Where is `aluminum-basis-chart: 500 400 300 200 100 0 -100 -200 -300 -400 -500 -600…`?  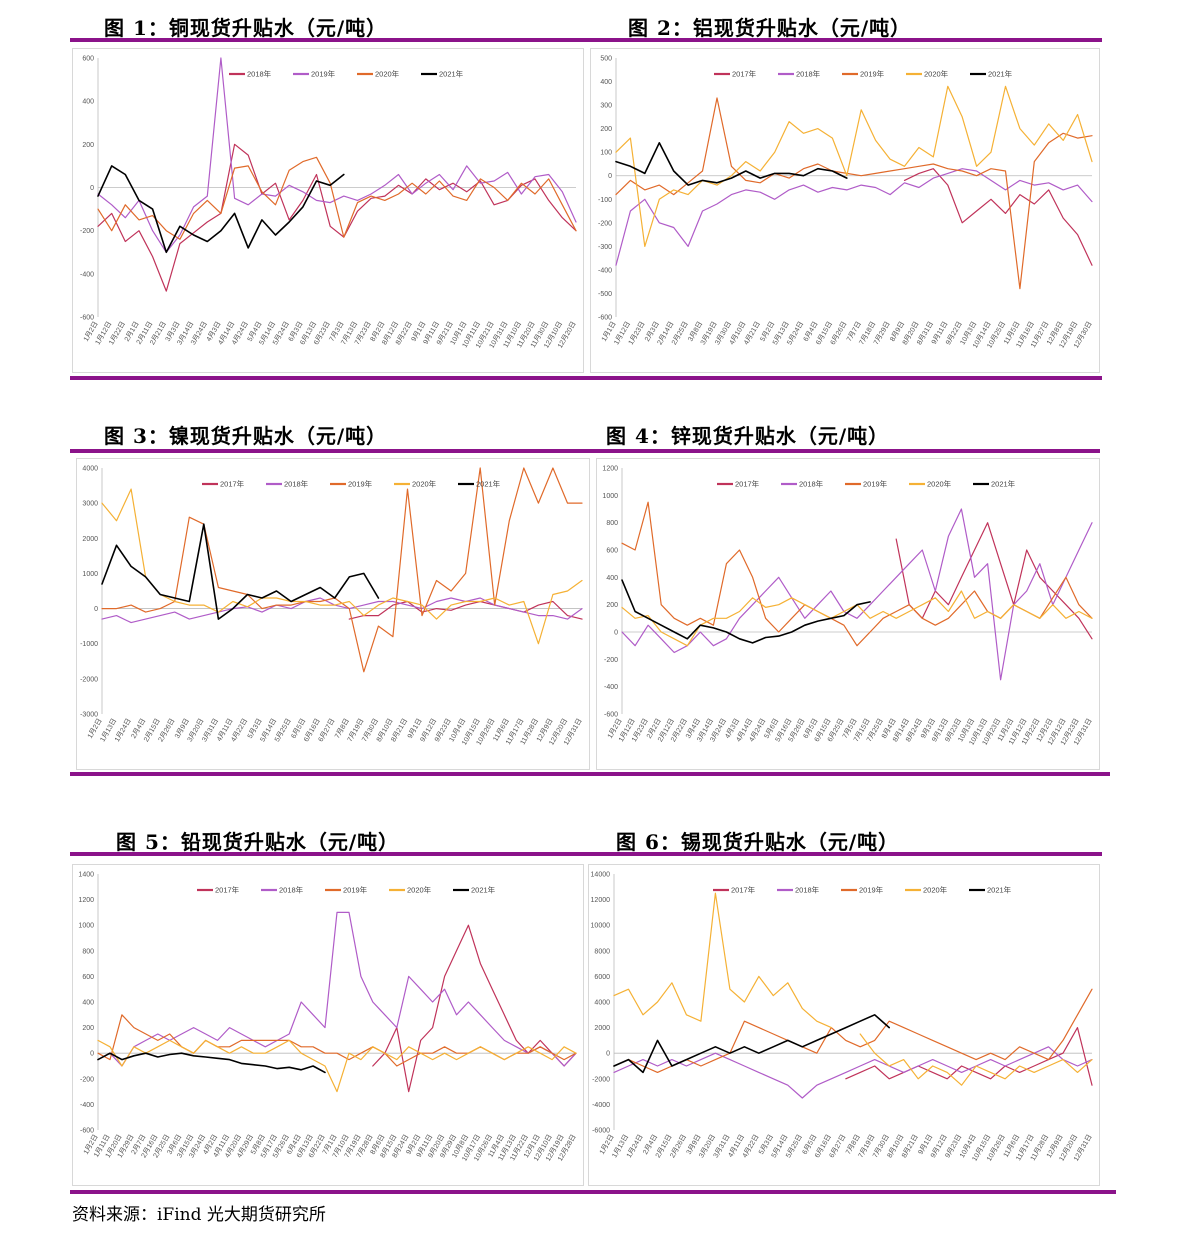
aluminum-basis-chart: 500 400 300 200 100 0 -100 -200 -300 -400 -500 -600… is located at coordinates (845, 210).